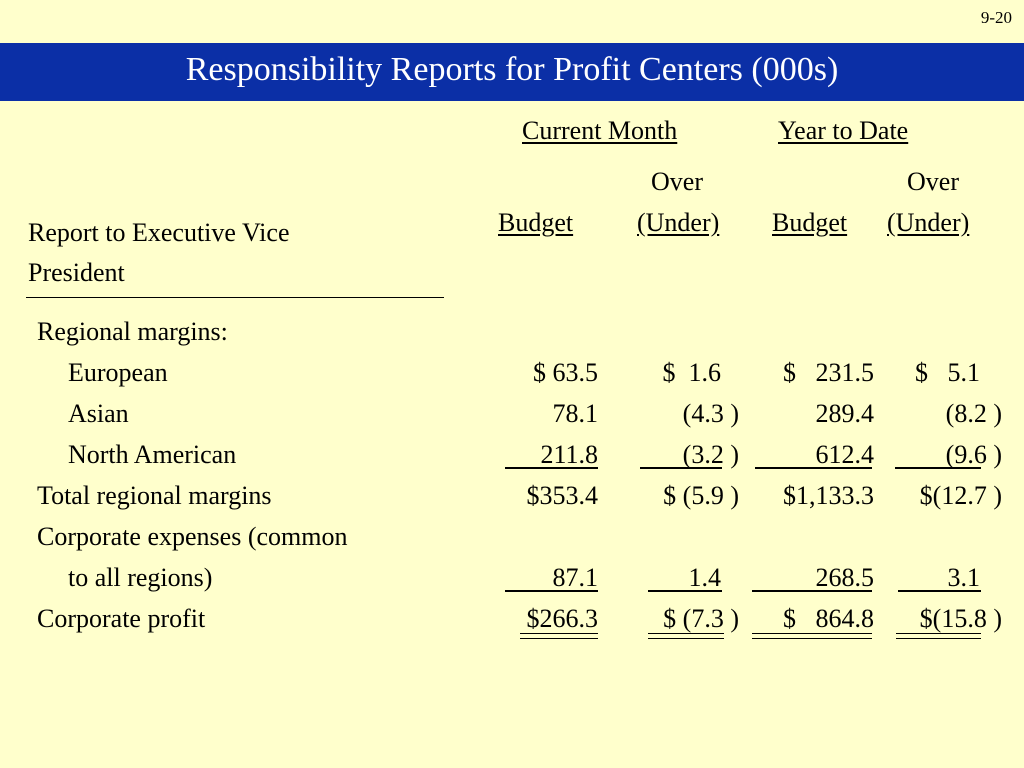 This screenshot has width=1024, height=768. Describe the element at coordinates (828, 618) in the screenshot. I see `cell-ytd-budget: $ 864.8` at that location.